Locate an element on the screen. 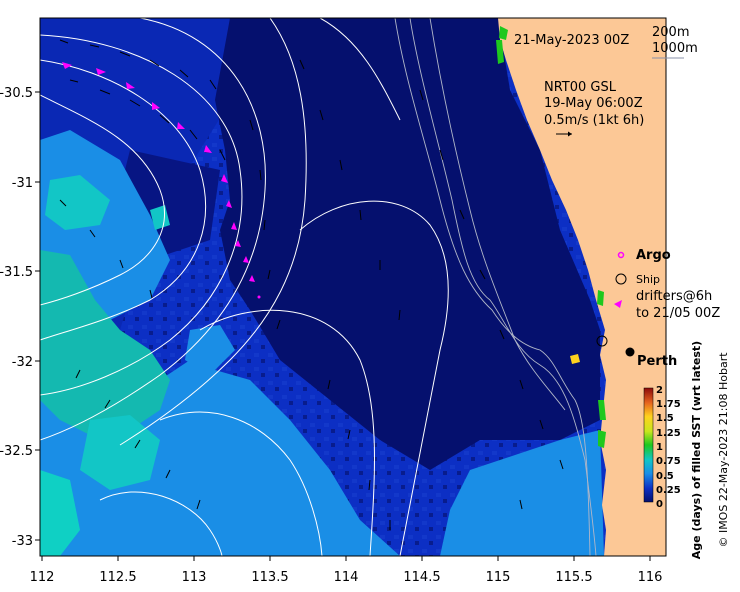  colorbar-tick: 2 is located at coordinates (659, 390).